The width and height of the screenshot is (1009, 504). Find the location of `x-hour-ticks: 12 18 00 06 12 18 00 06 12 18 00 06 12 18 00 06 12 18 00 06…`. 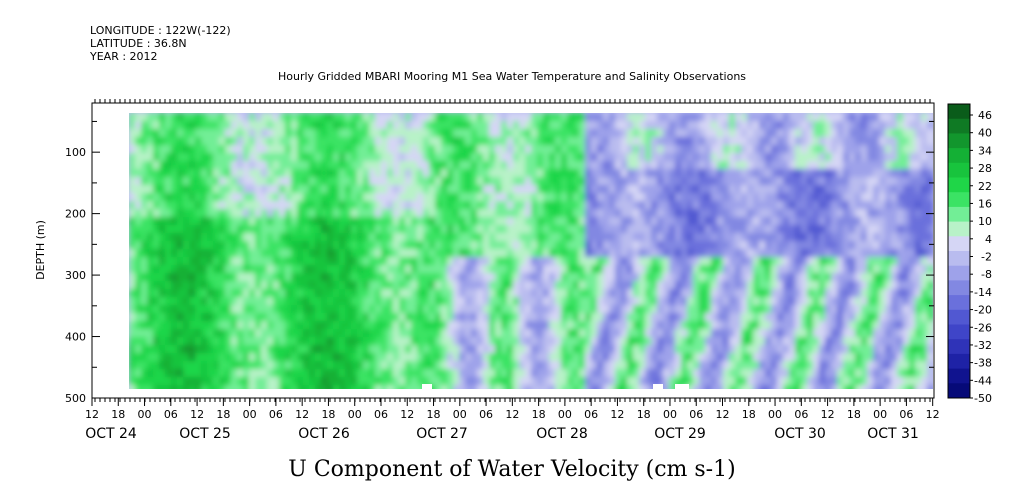

x-hour-ticks: 12 18 00 06 12 18 00 06 12 18 00 06 12 18 00 06 12 18 00 06… is located at coordinates (512, 409).